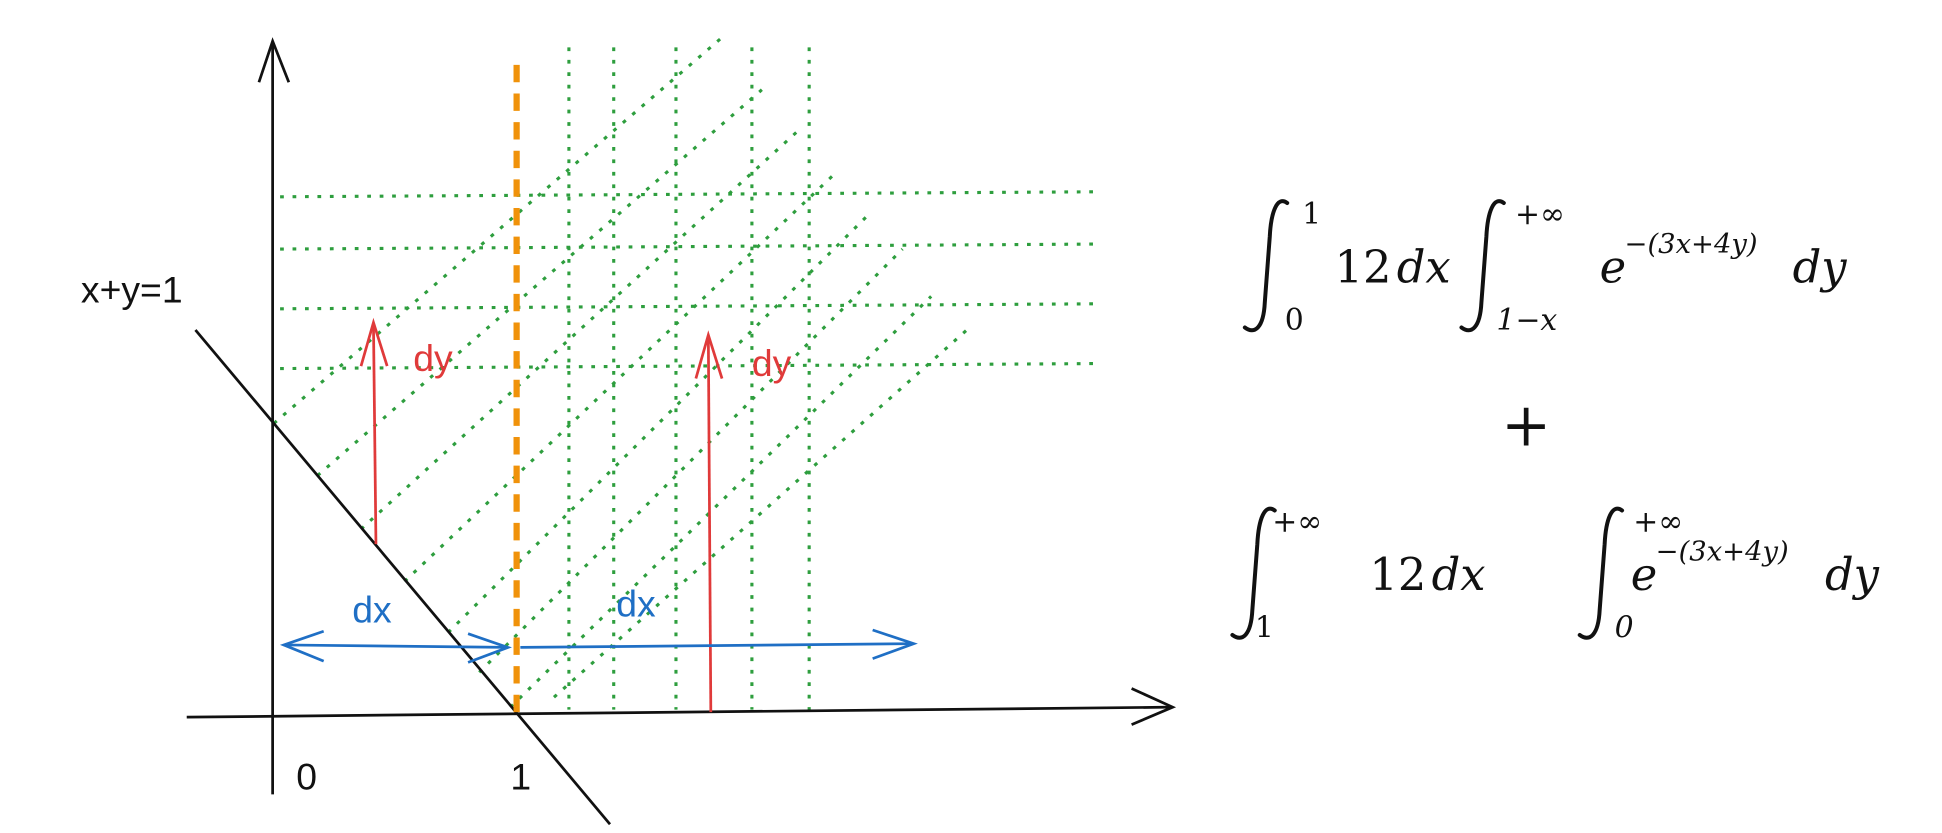 The height and width of the screenshot is (833, 1942). Describe the element at coordinates (132, 290) in the screenshot. I see `line-label: x+y=1` at that location.